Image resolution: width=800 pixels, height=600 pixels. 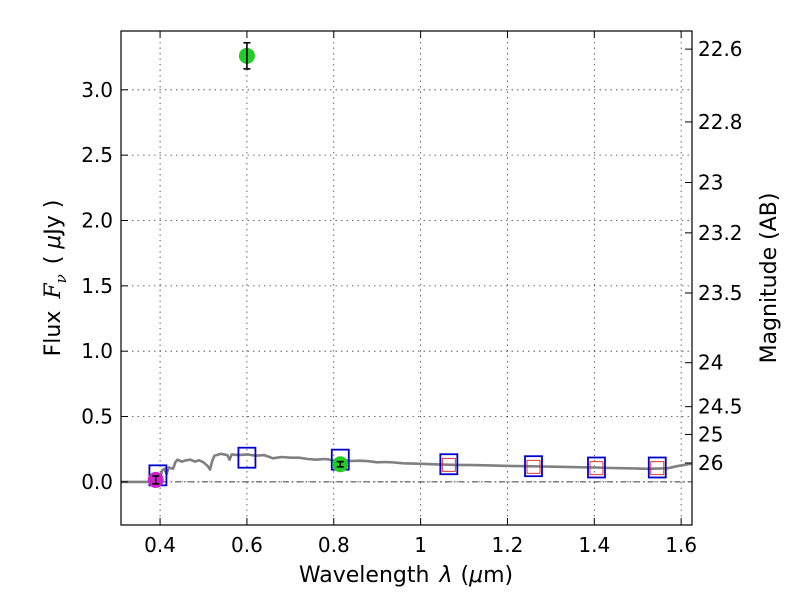 What do you see at coordinates (334, 545) in the screenshot?
I see `x-tick-label: 0.8` at bounding box center [334, 545].